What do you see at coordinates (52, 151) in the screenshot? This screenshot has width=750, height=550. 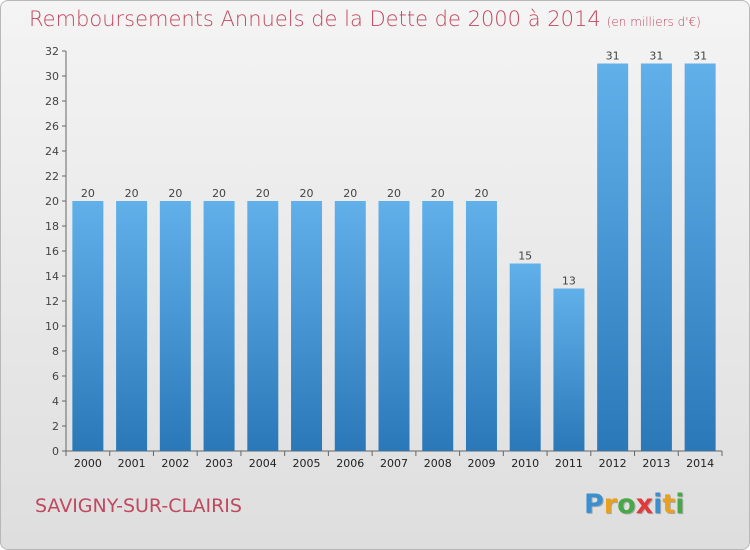 I see `y-tick-label: 24` at bounding box center [52, 151].